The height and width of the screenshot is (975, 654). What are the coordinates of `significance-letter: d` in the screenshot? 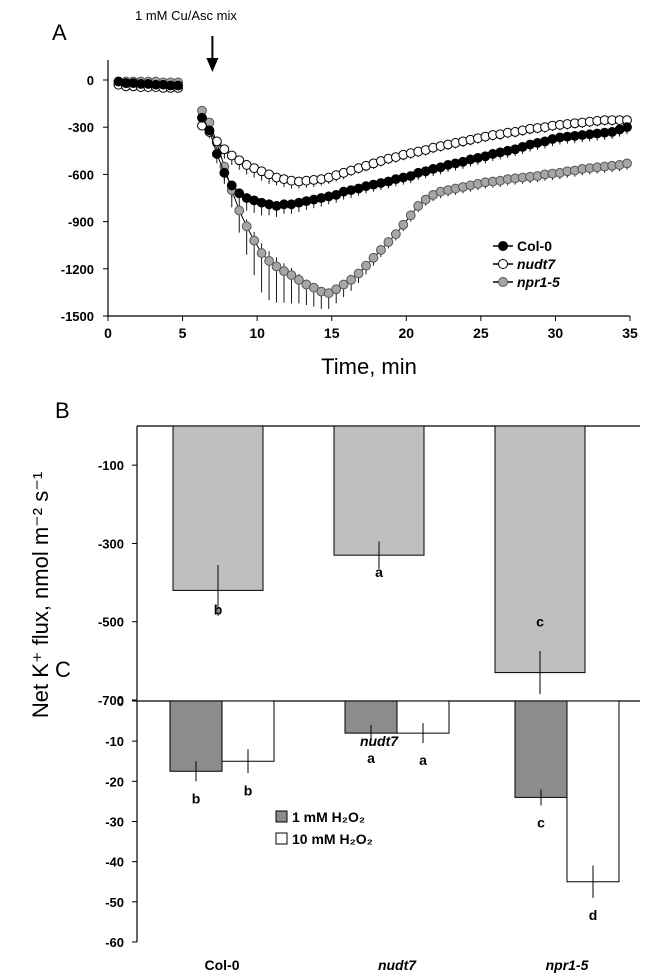 It's located at (593, 915).